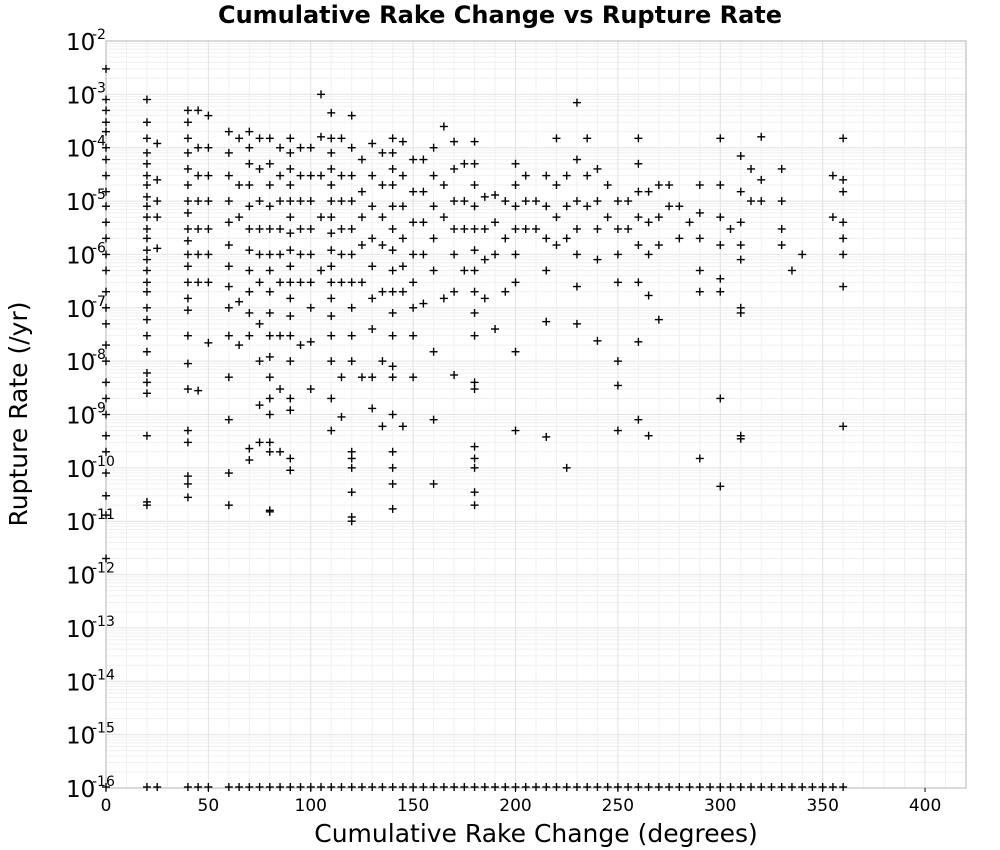  What do you see at coordinates (720, 806) in the screenshot?
I see `x-tick-label: 300` at bounding box center [720, 806].